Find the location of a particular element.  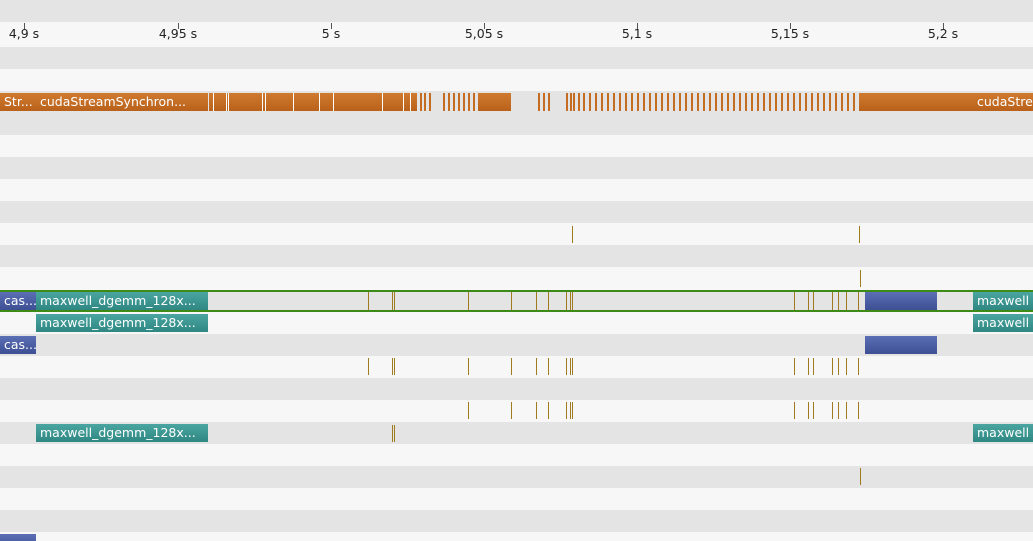

memcpy-bar is located at coordinates (901, 301).